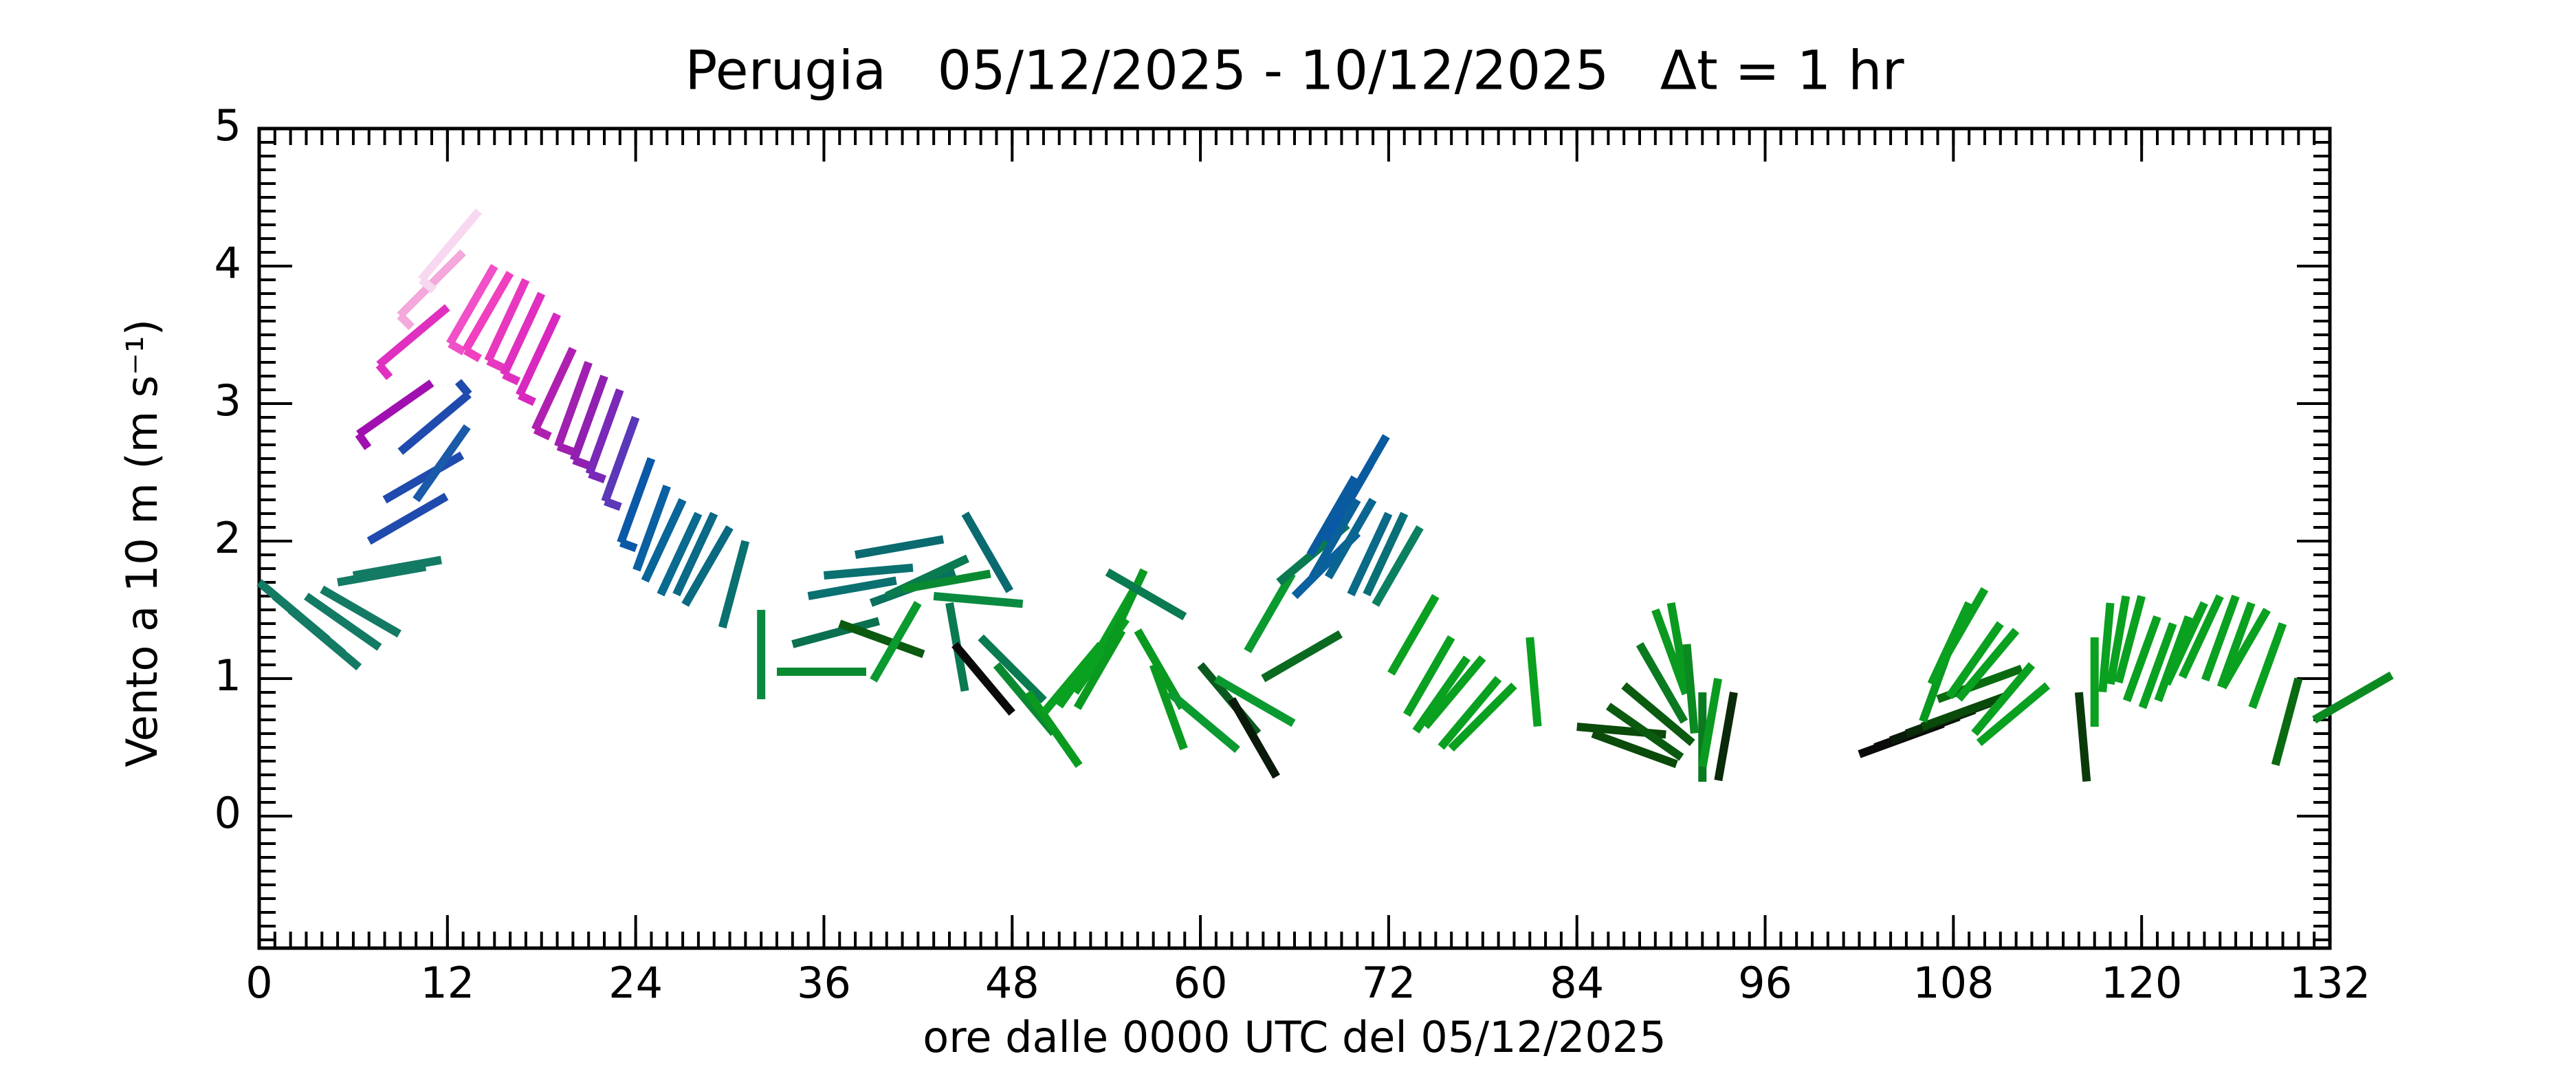  Describe the element at coordinates (227, 813) in the screenshot. I see `y-tick-label: 0` at that location.